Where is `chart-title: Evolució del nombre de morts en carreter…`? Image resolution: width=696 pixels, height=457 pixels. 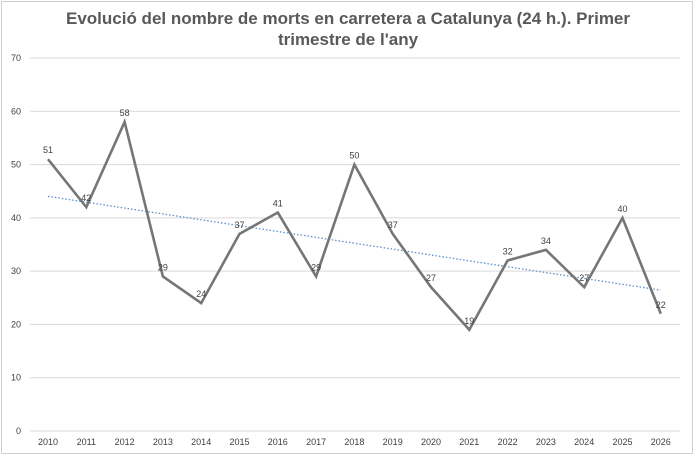
chart-title: Evolució del nombre de morts en carreter… is located at coordinates (348, 29).